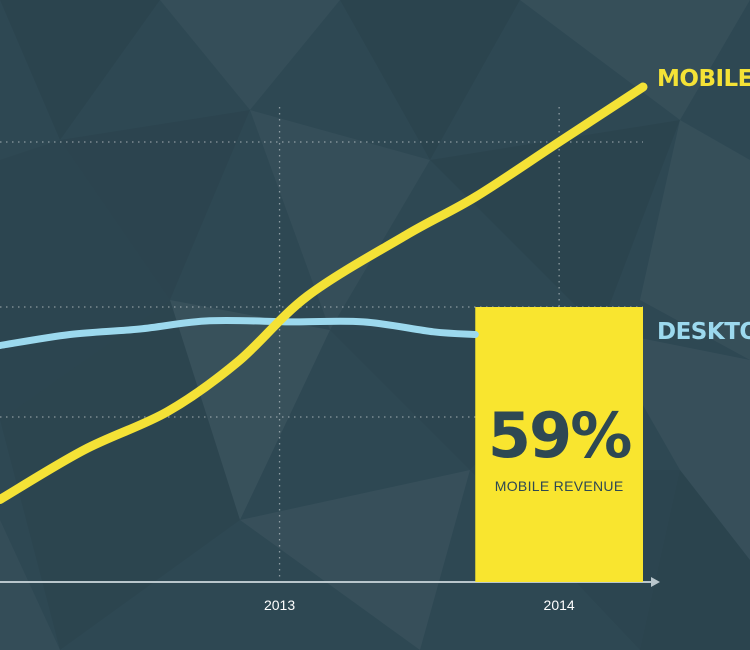 The width and height of the screenshot is (750, 650). Describe the element at coordinates (703, 205) in the screenshot. I see `series-labels: MOBILE DESKTOP` at that location.